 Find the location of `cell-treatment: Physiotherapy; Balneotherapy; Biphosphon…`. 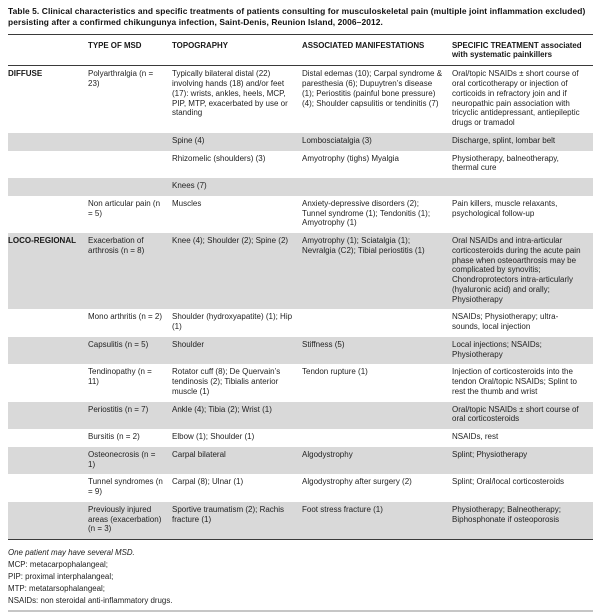

cell-treatment: Physiotherapy; Balneotherapy; Biphosphon… is located at coordinates (522, 520).